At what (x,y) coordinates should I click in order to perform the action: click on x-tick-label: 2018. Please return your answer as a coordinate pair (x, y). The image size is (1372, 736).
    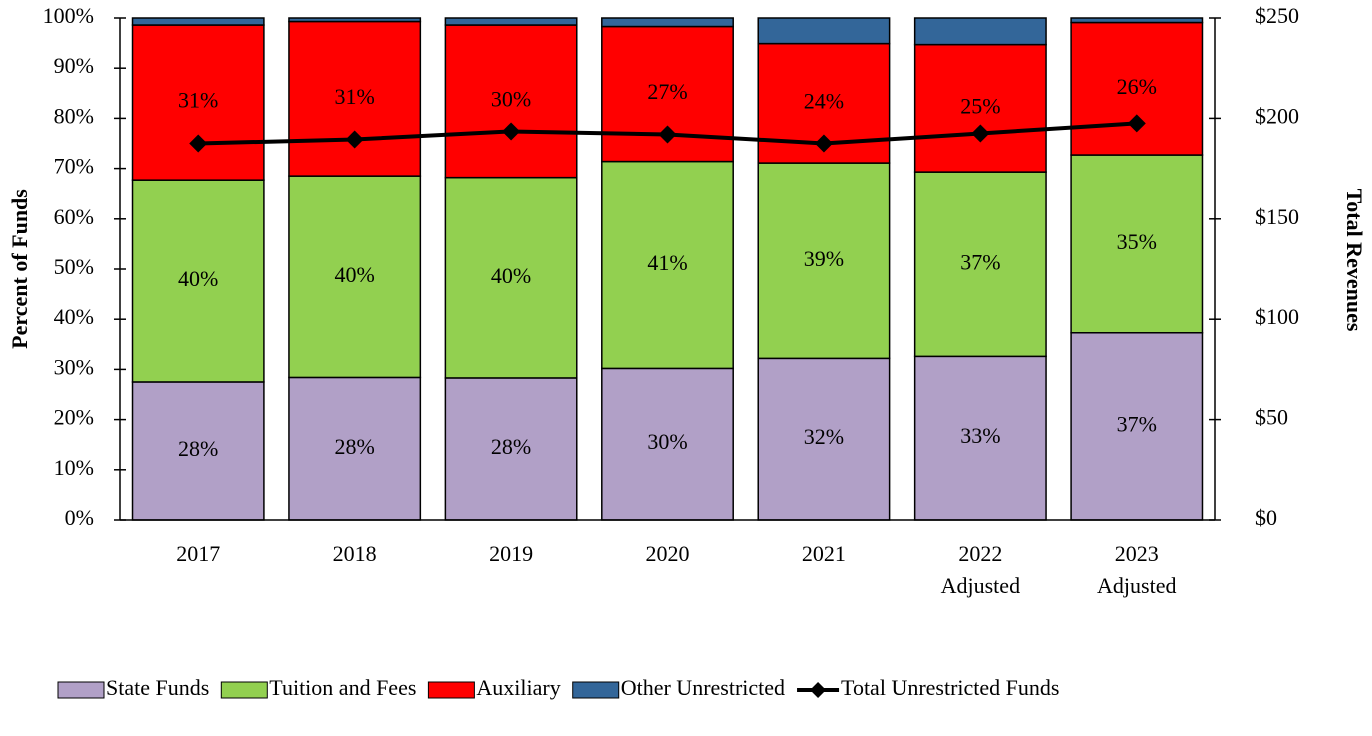
    Looking at the image, I should click on (355, 553).